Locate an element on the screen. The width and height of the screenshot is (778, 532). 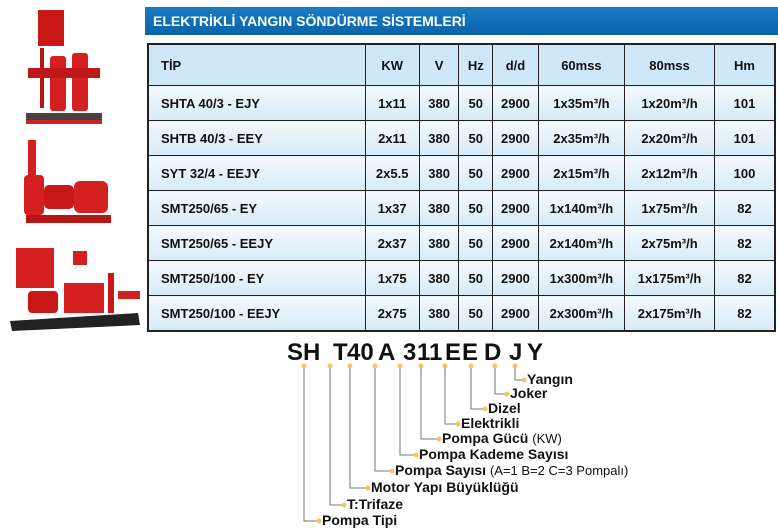
table-cell: 2x175m³/h is located at coordinates (669, 313).